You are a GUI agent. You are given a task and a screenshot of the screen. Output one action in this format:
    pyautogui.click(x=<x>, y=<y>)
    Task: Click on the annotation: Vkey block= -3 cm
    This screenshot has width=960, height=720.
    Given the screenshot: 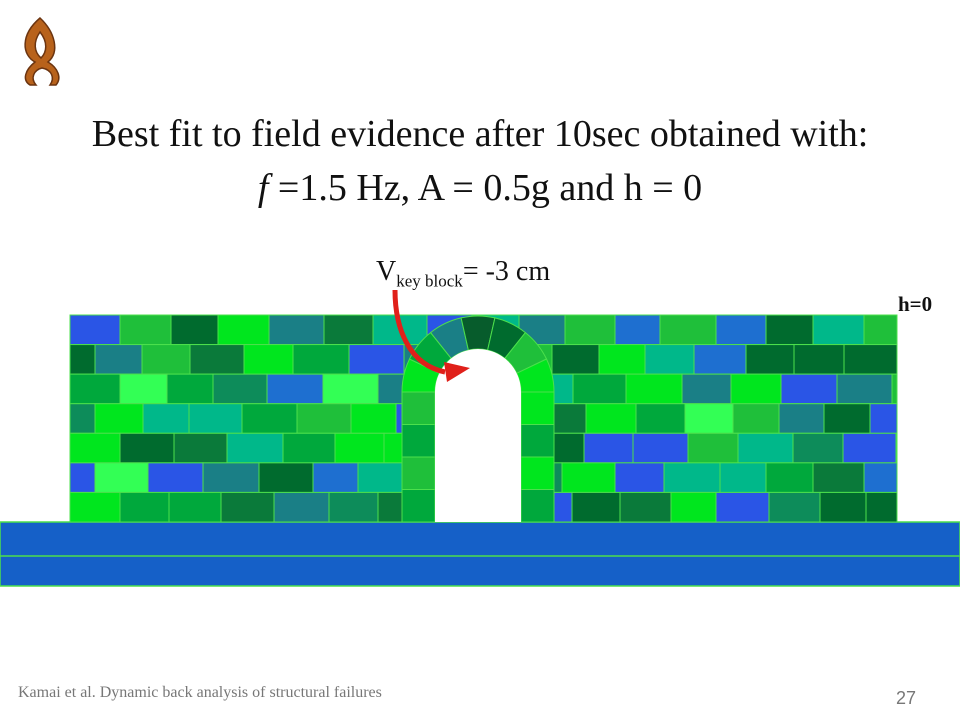 What is the action you would take?
    pyautogui.click(x=463, y=274)
    